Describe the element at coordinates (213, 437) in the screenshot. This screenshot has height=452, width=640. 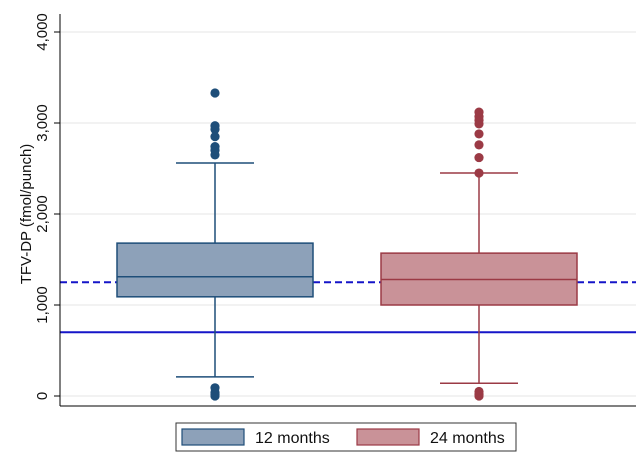
I see `legend-swatch-12-months` at that location.